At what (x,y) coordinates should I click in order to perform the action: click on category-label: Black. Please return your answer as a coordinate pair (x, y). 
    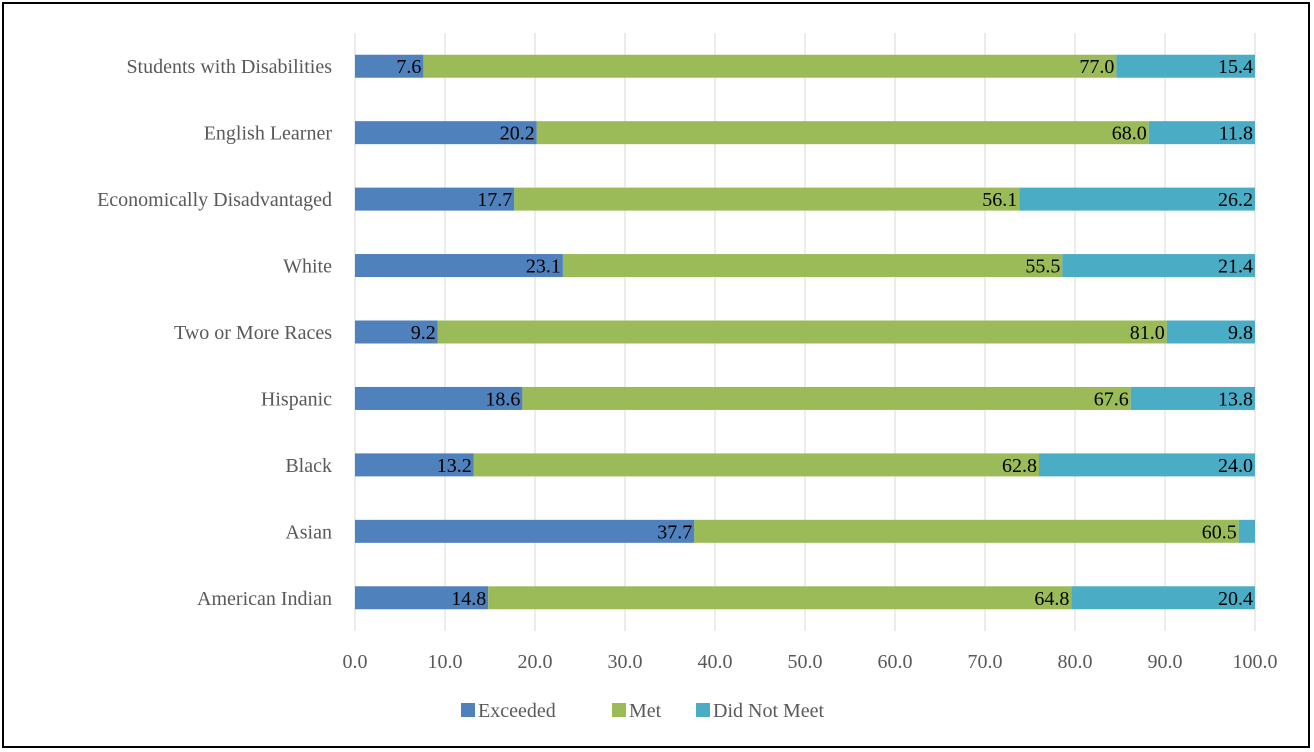
    Looking at the image, I should click on (308, 466).